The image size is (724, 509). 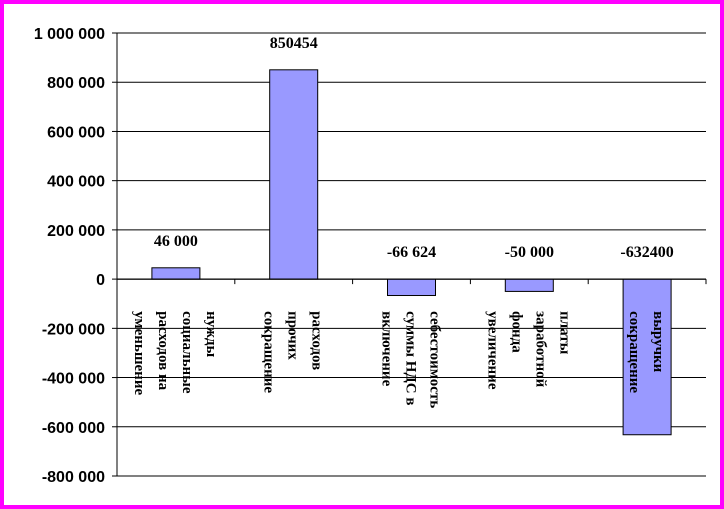 I want to click on category-label-line: социальные, so click(x=187, y=352).